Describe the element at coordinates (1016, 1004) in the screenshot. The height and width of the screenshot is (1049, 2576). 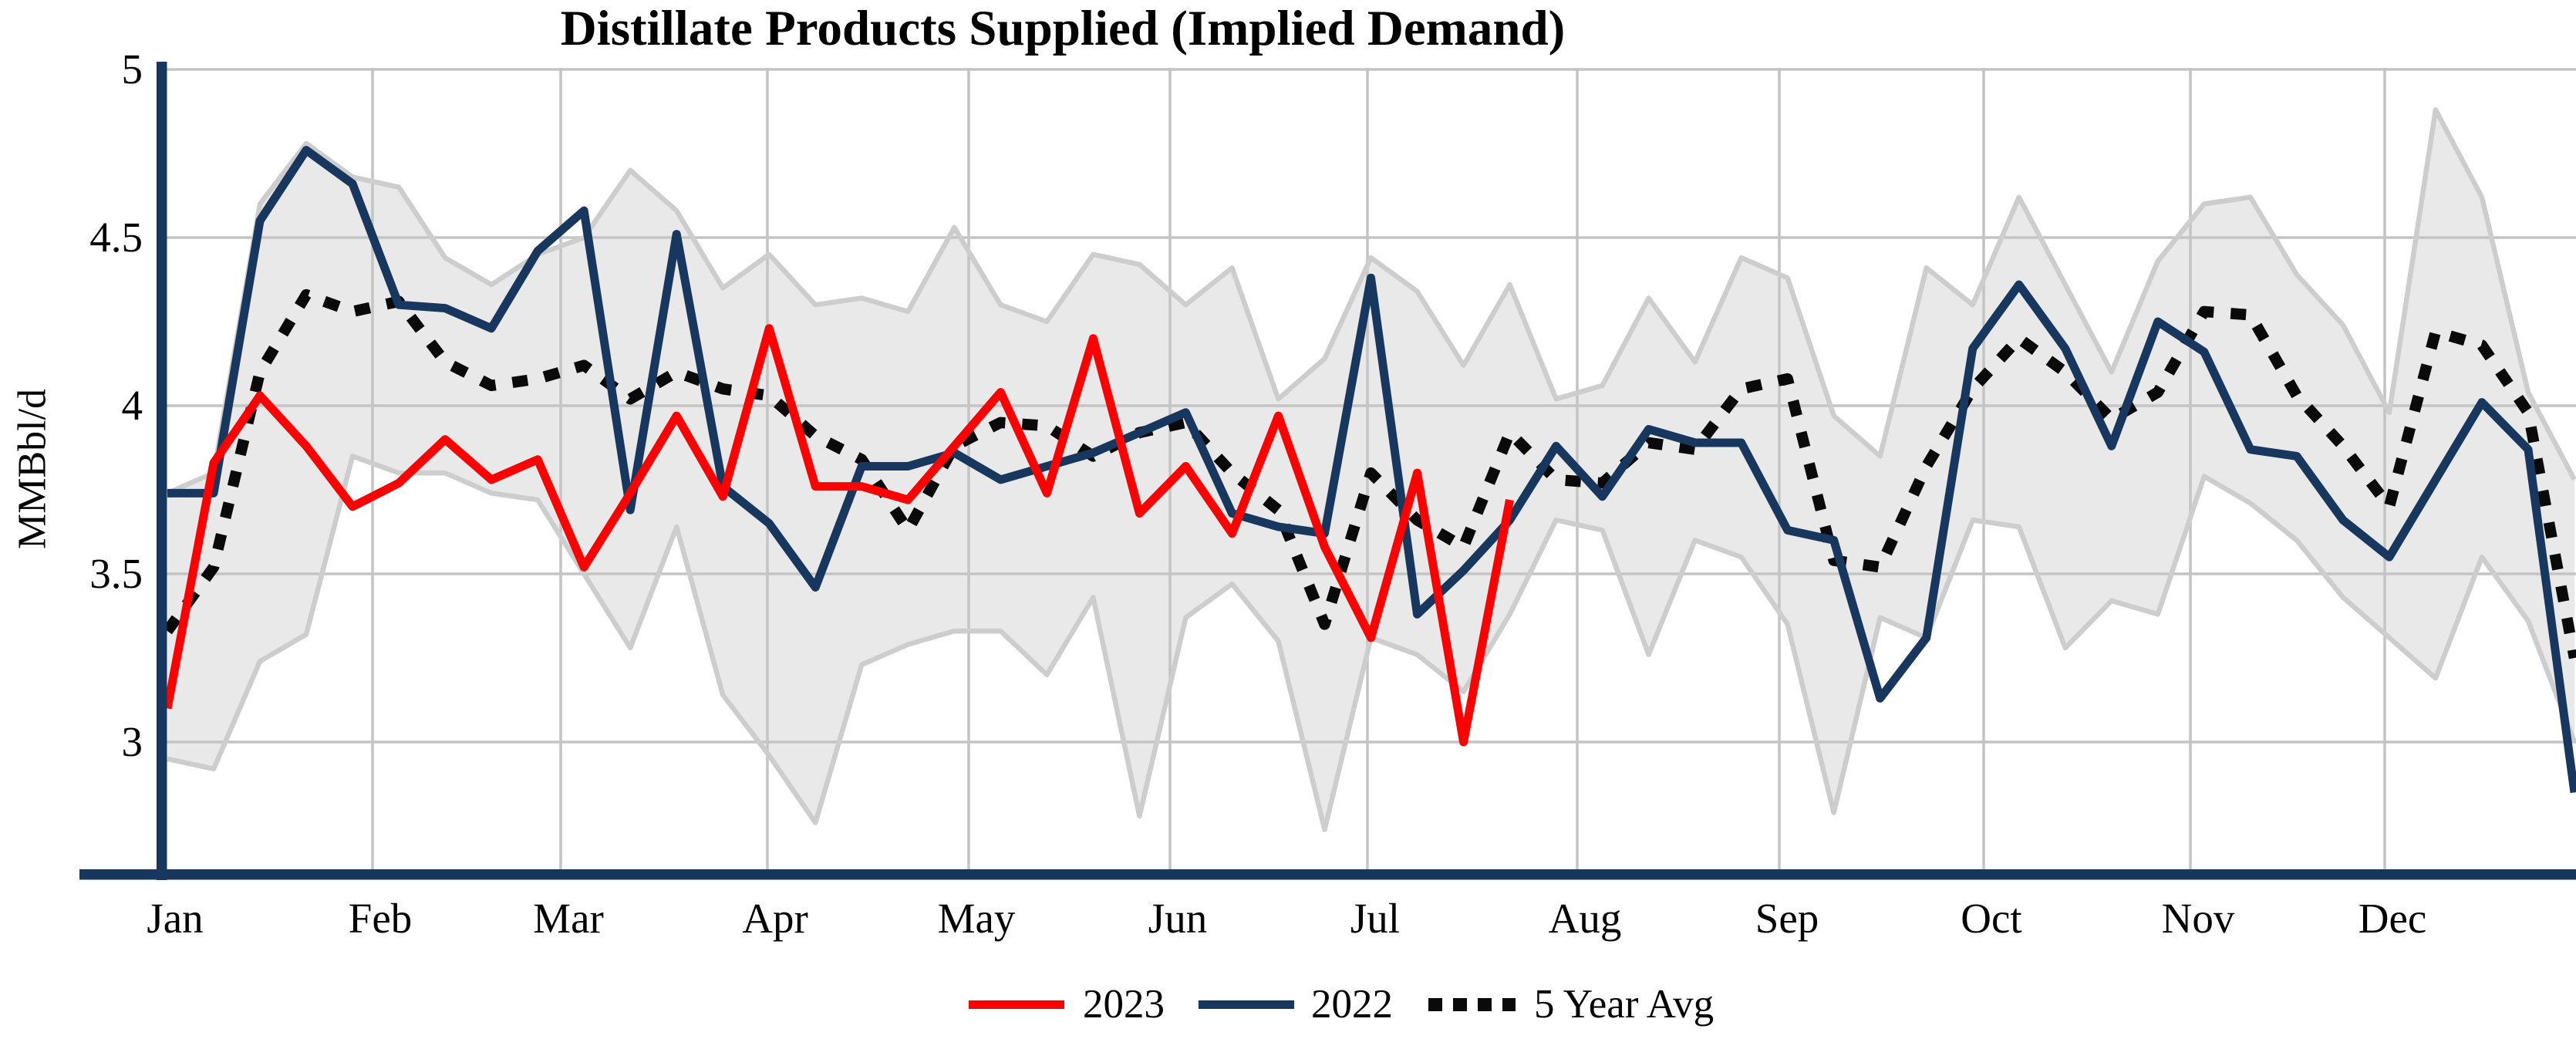
I see `legend-swatch-2023-line` at that location.